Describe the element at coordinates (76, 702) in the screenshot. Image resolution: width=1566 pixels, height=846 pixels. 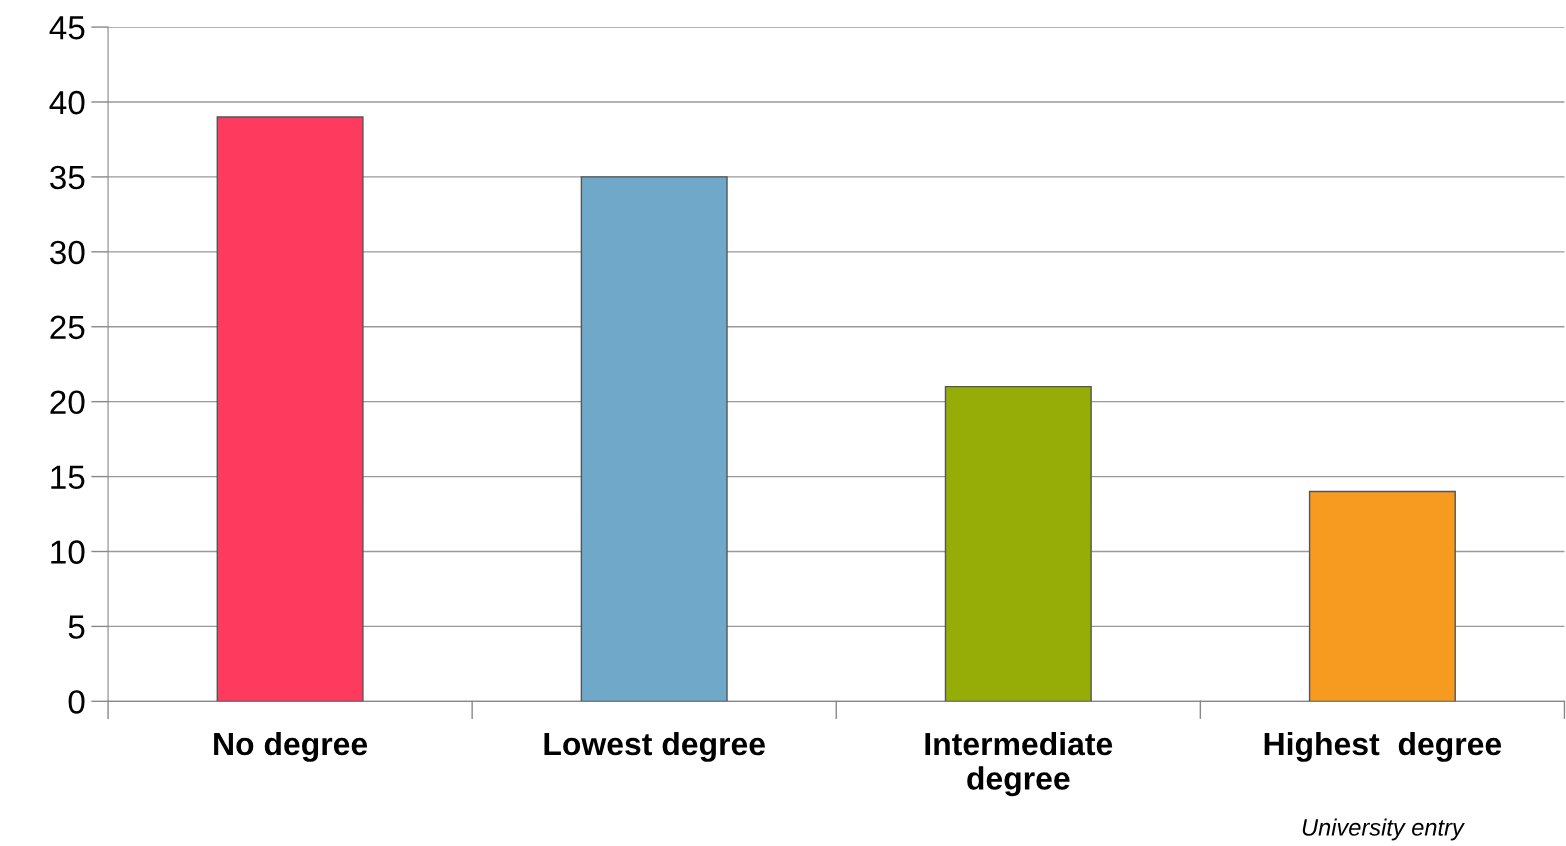
I see `y-tick-label: 0` at that location.